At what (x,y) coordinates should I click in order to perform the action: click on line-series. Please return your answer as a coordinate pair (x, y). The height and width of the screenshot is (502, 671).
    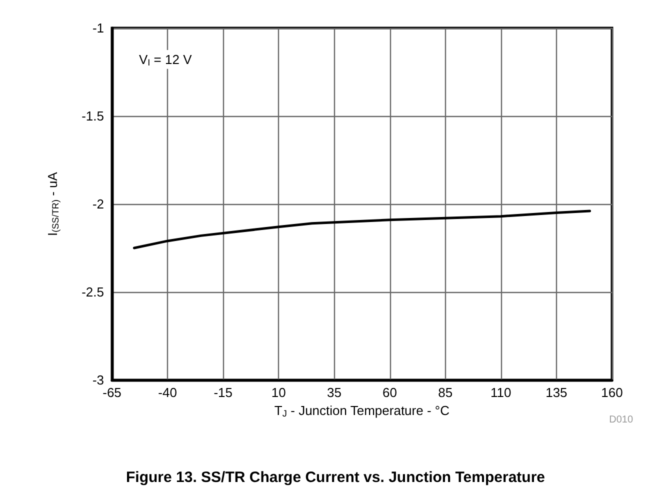
    Looking at the image, I should click on (362, 230).